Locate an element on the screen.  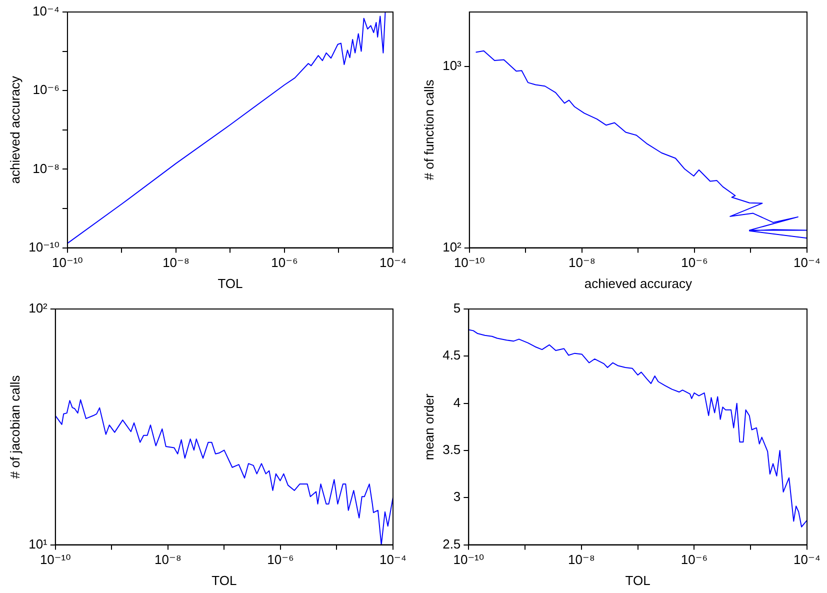
y-tick-label: 4.5 is located at coordinates (451, 355).